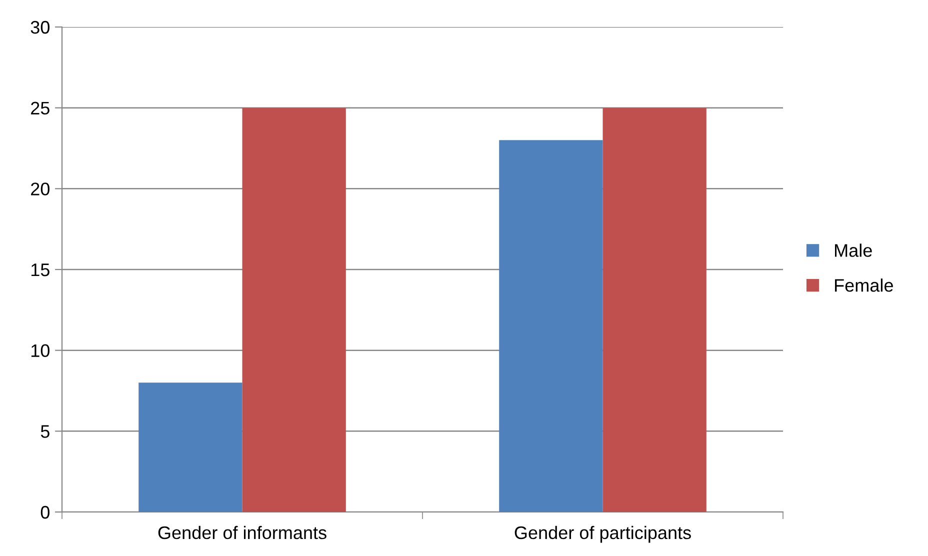 The height and width of the screenshot is (556, 928). I want to click on legend-label: Male, so click(853, 250).